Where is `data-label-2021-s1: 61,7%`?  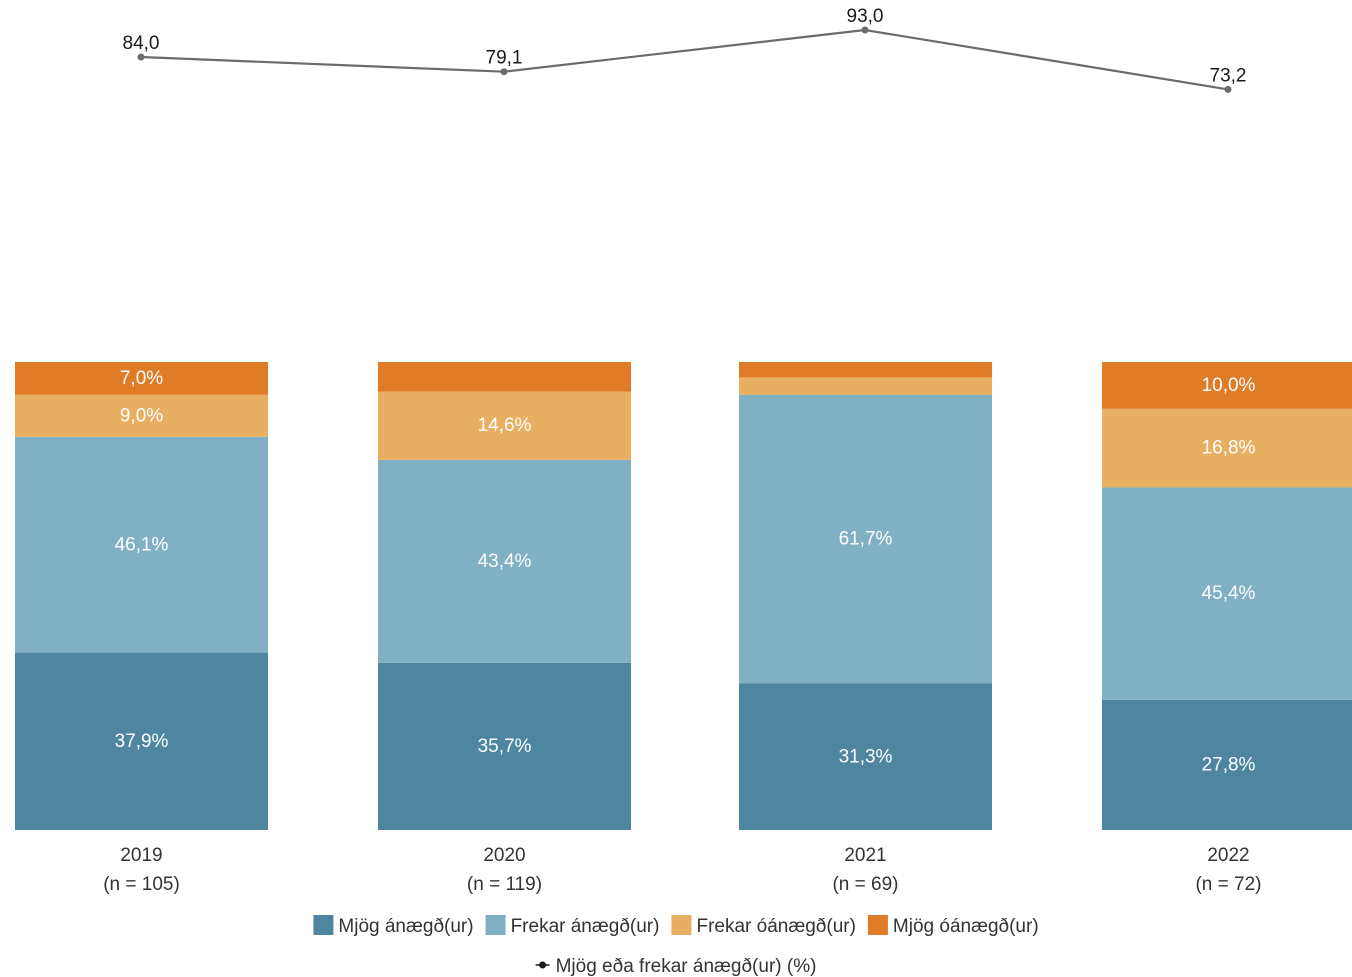
data-label-2021-s1: 61,7% is located at coordinates (866, 539).